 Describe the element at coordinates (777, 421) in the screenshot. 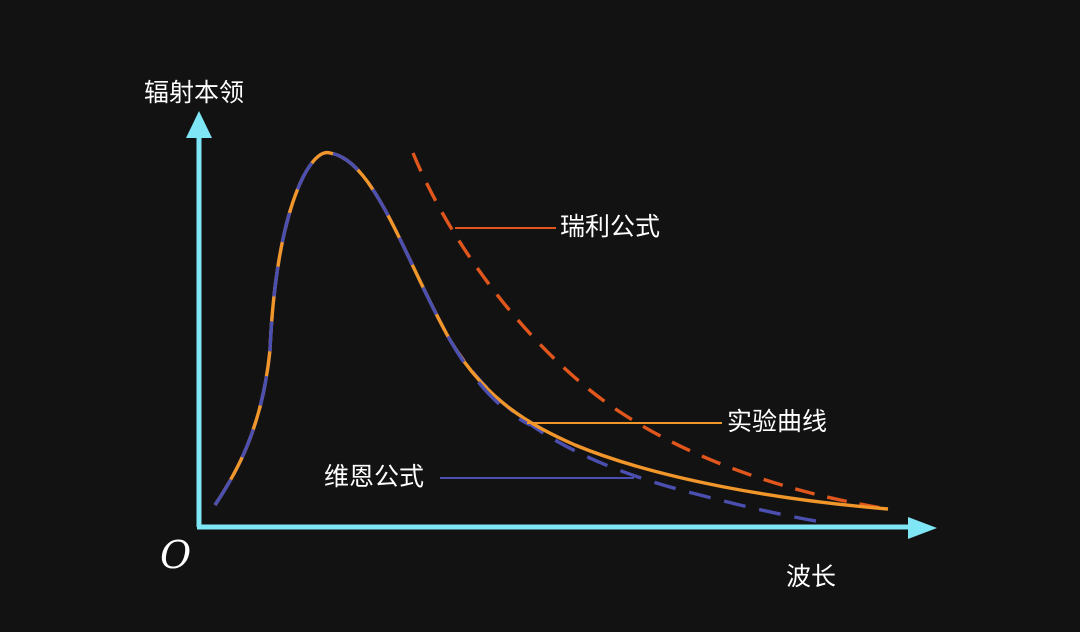

I see `experimental-curve-label: 实验曲线` at that location.